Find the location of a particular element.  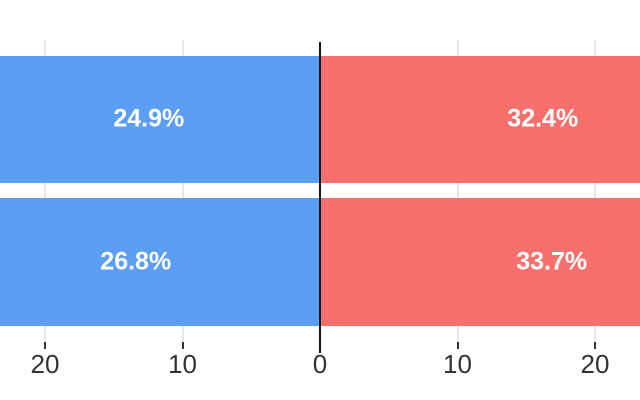

zero-axis-line is located at coordinates (320, 197).